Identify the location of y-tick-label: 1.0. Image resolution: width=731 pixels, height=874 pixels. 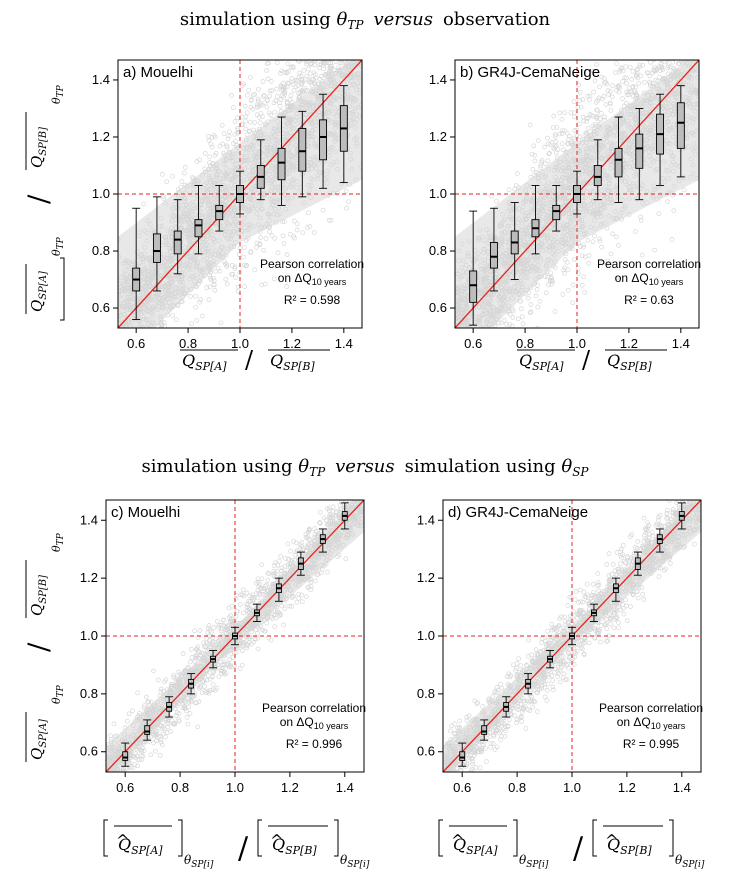
(438, 193).